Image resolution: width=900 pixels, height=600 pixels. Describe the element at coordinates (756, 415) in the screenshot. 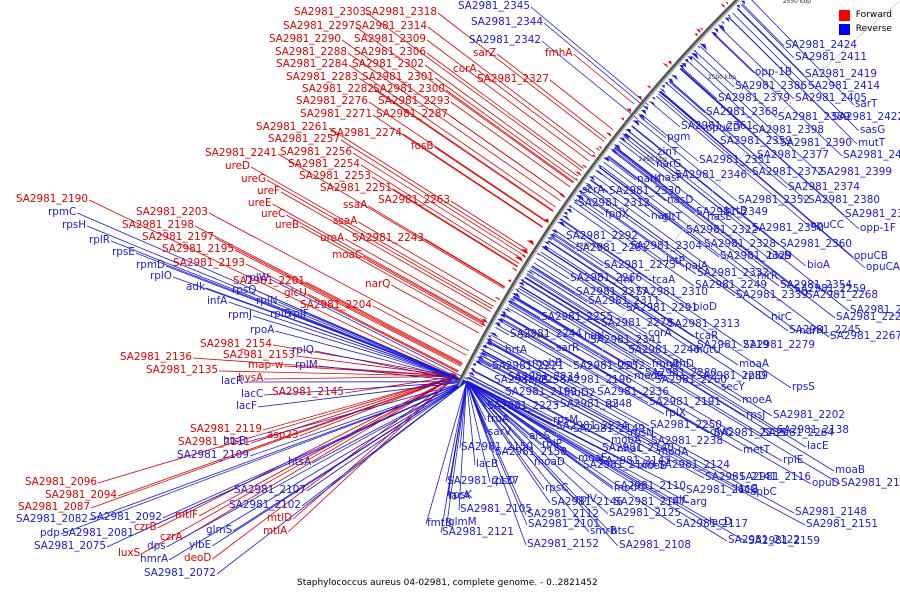

I see `reverse-gene-label: rpsJ` at that location.